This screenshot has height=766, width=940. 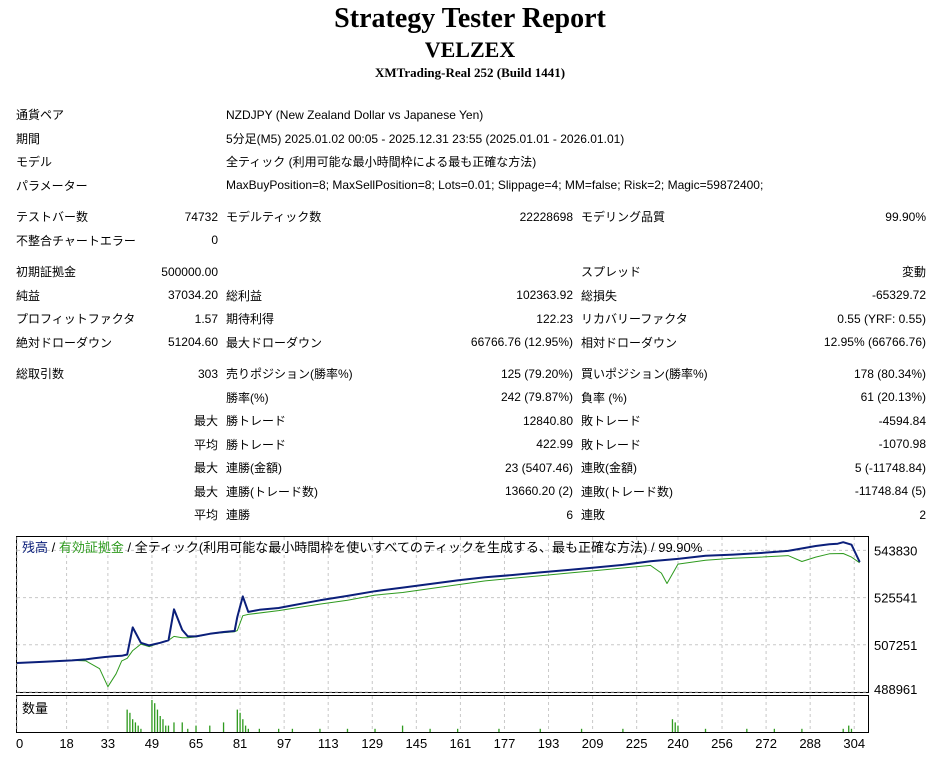 I want to click on stat-value: 12840.80, so click(x=547, y=420).